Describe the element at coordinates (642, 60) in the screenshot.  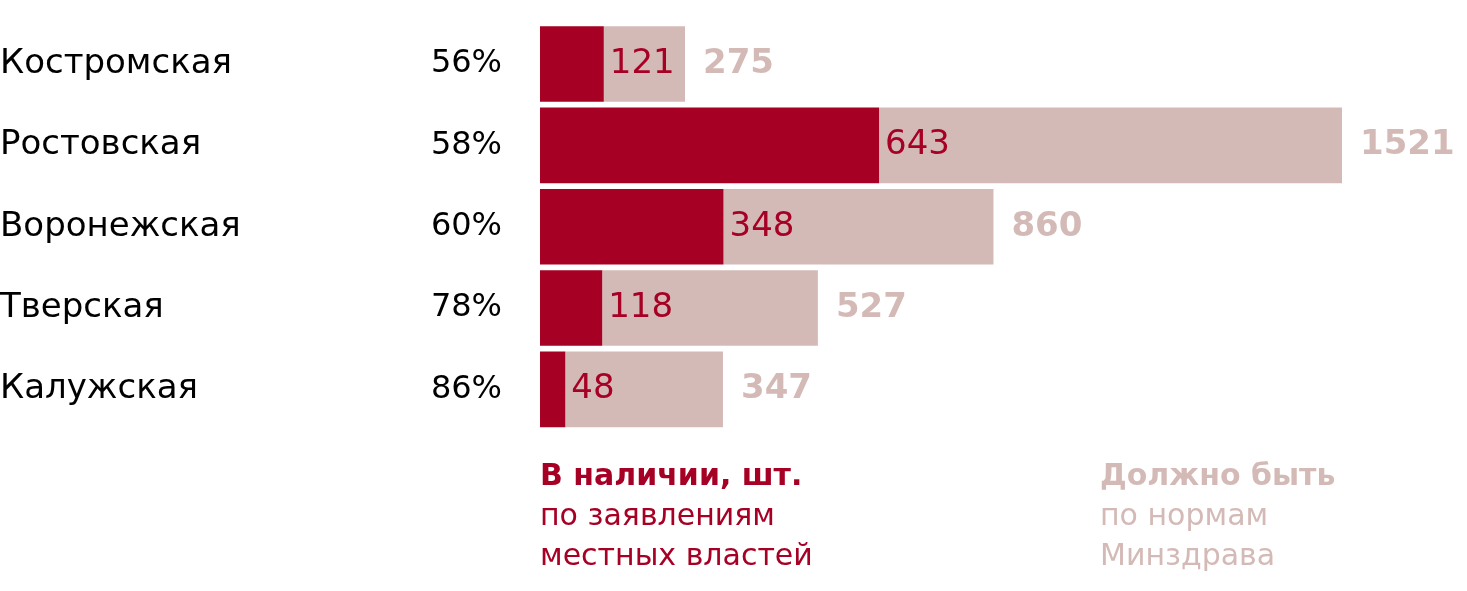
I see `data-label: 121` at that location.